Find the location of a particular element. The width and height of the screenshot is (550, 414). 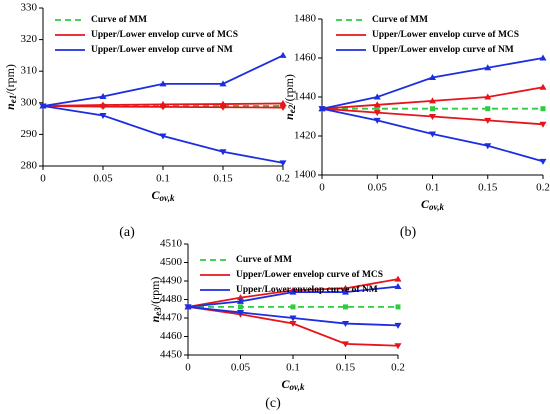

caption: (a) is located at coordinates (127, 232).